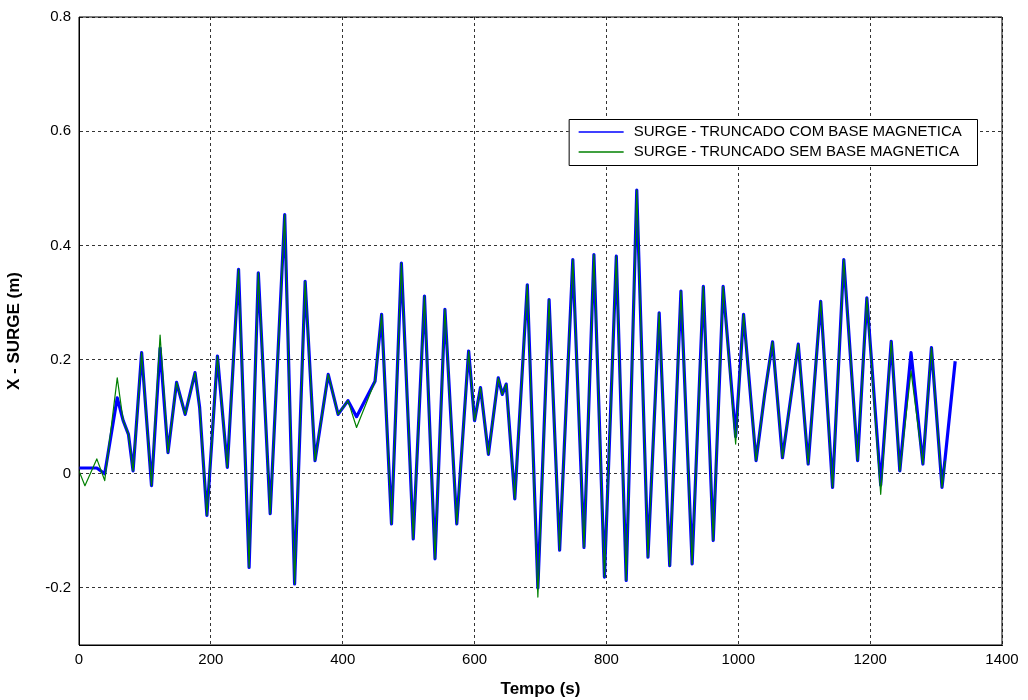  I want to click on legend-label: SURGE - TRUNCADO SEM BASE MAGNETICA, so click(796, 151).